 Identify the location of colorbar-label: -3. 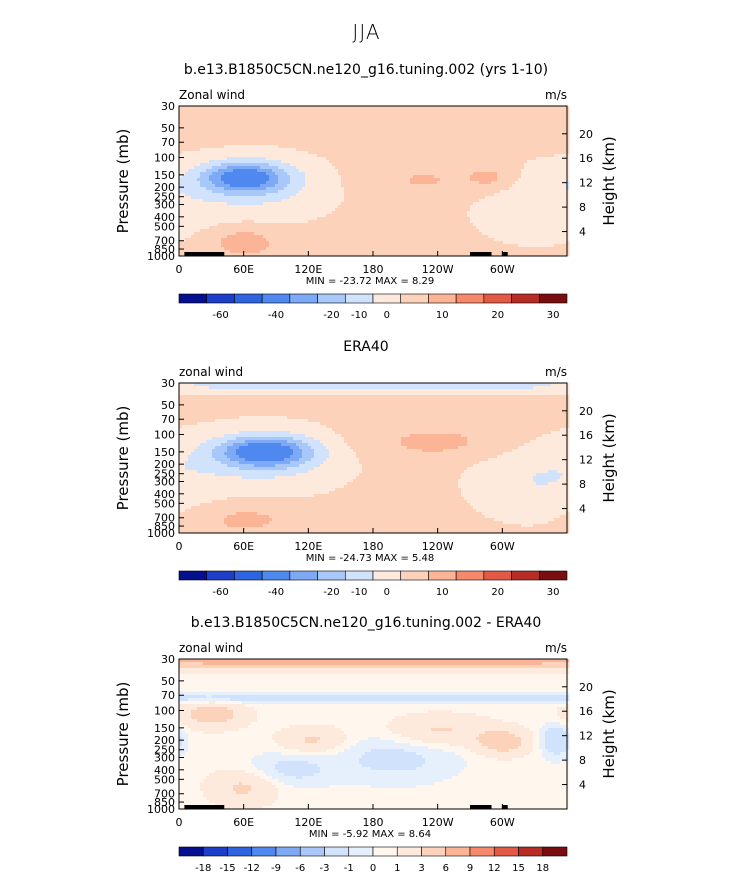
(325, 867).